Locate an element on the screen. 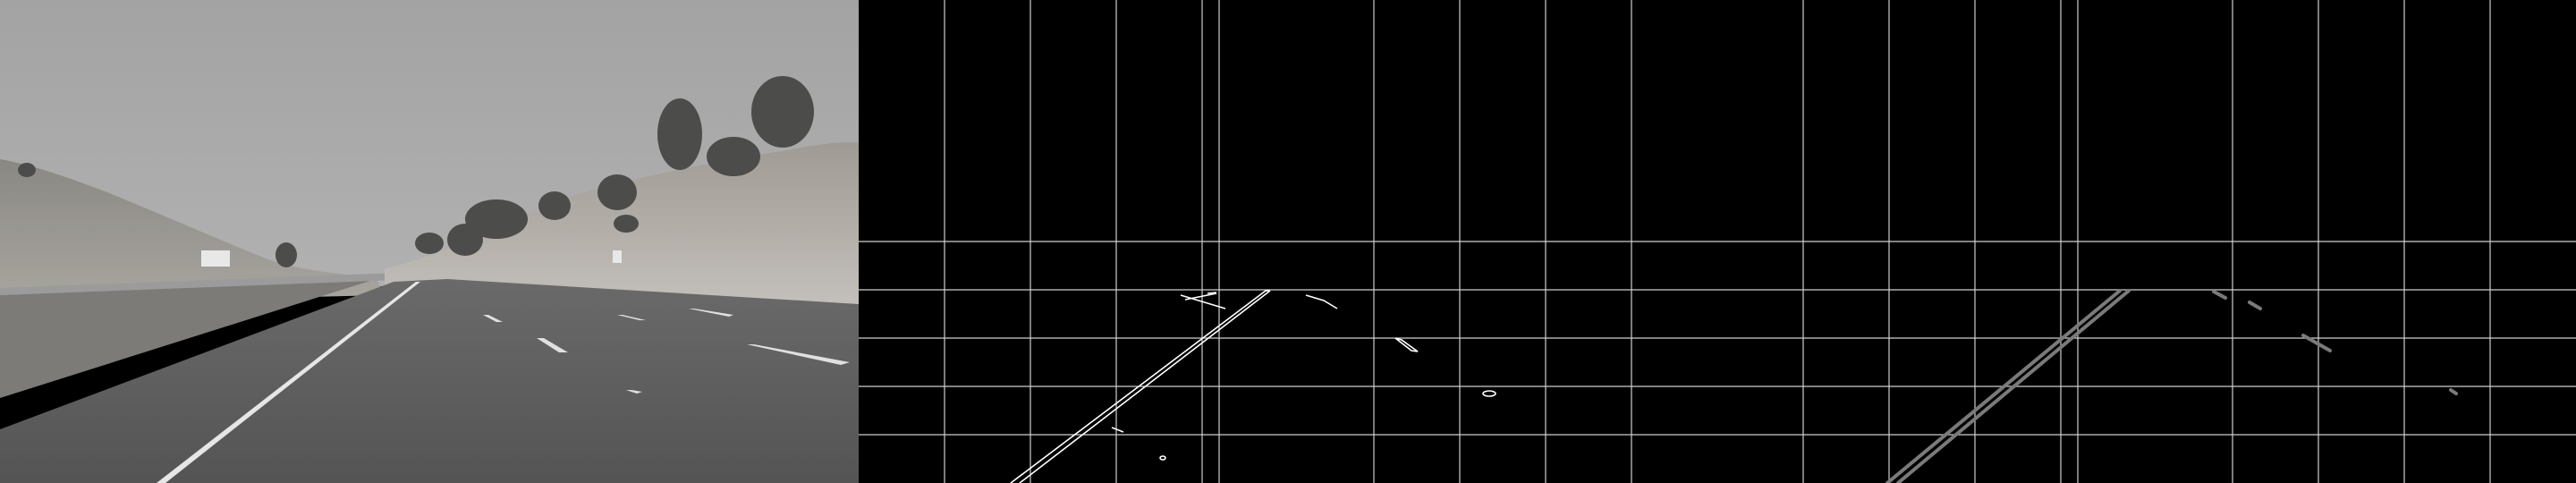  road-sign-small is located at coordinates (617, 256).